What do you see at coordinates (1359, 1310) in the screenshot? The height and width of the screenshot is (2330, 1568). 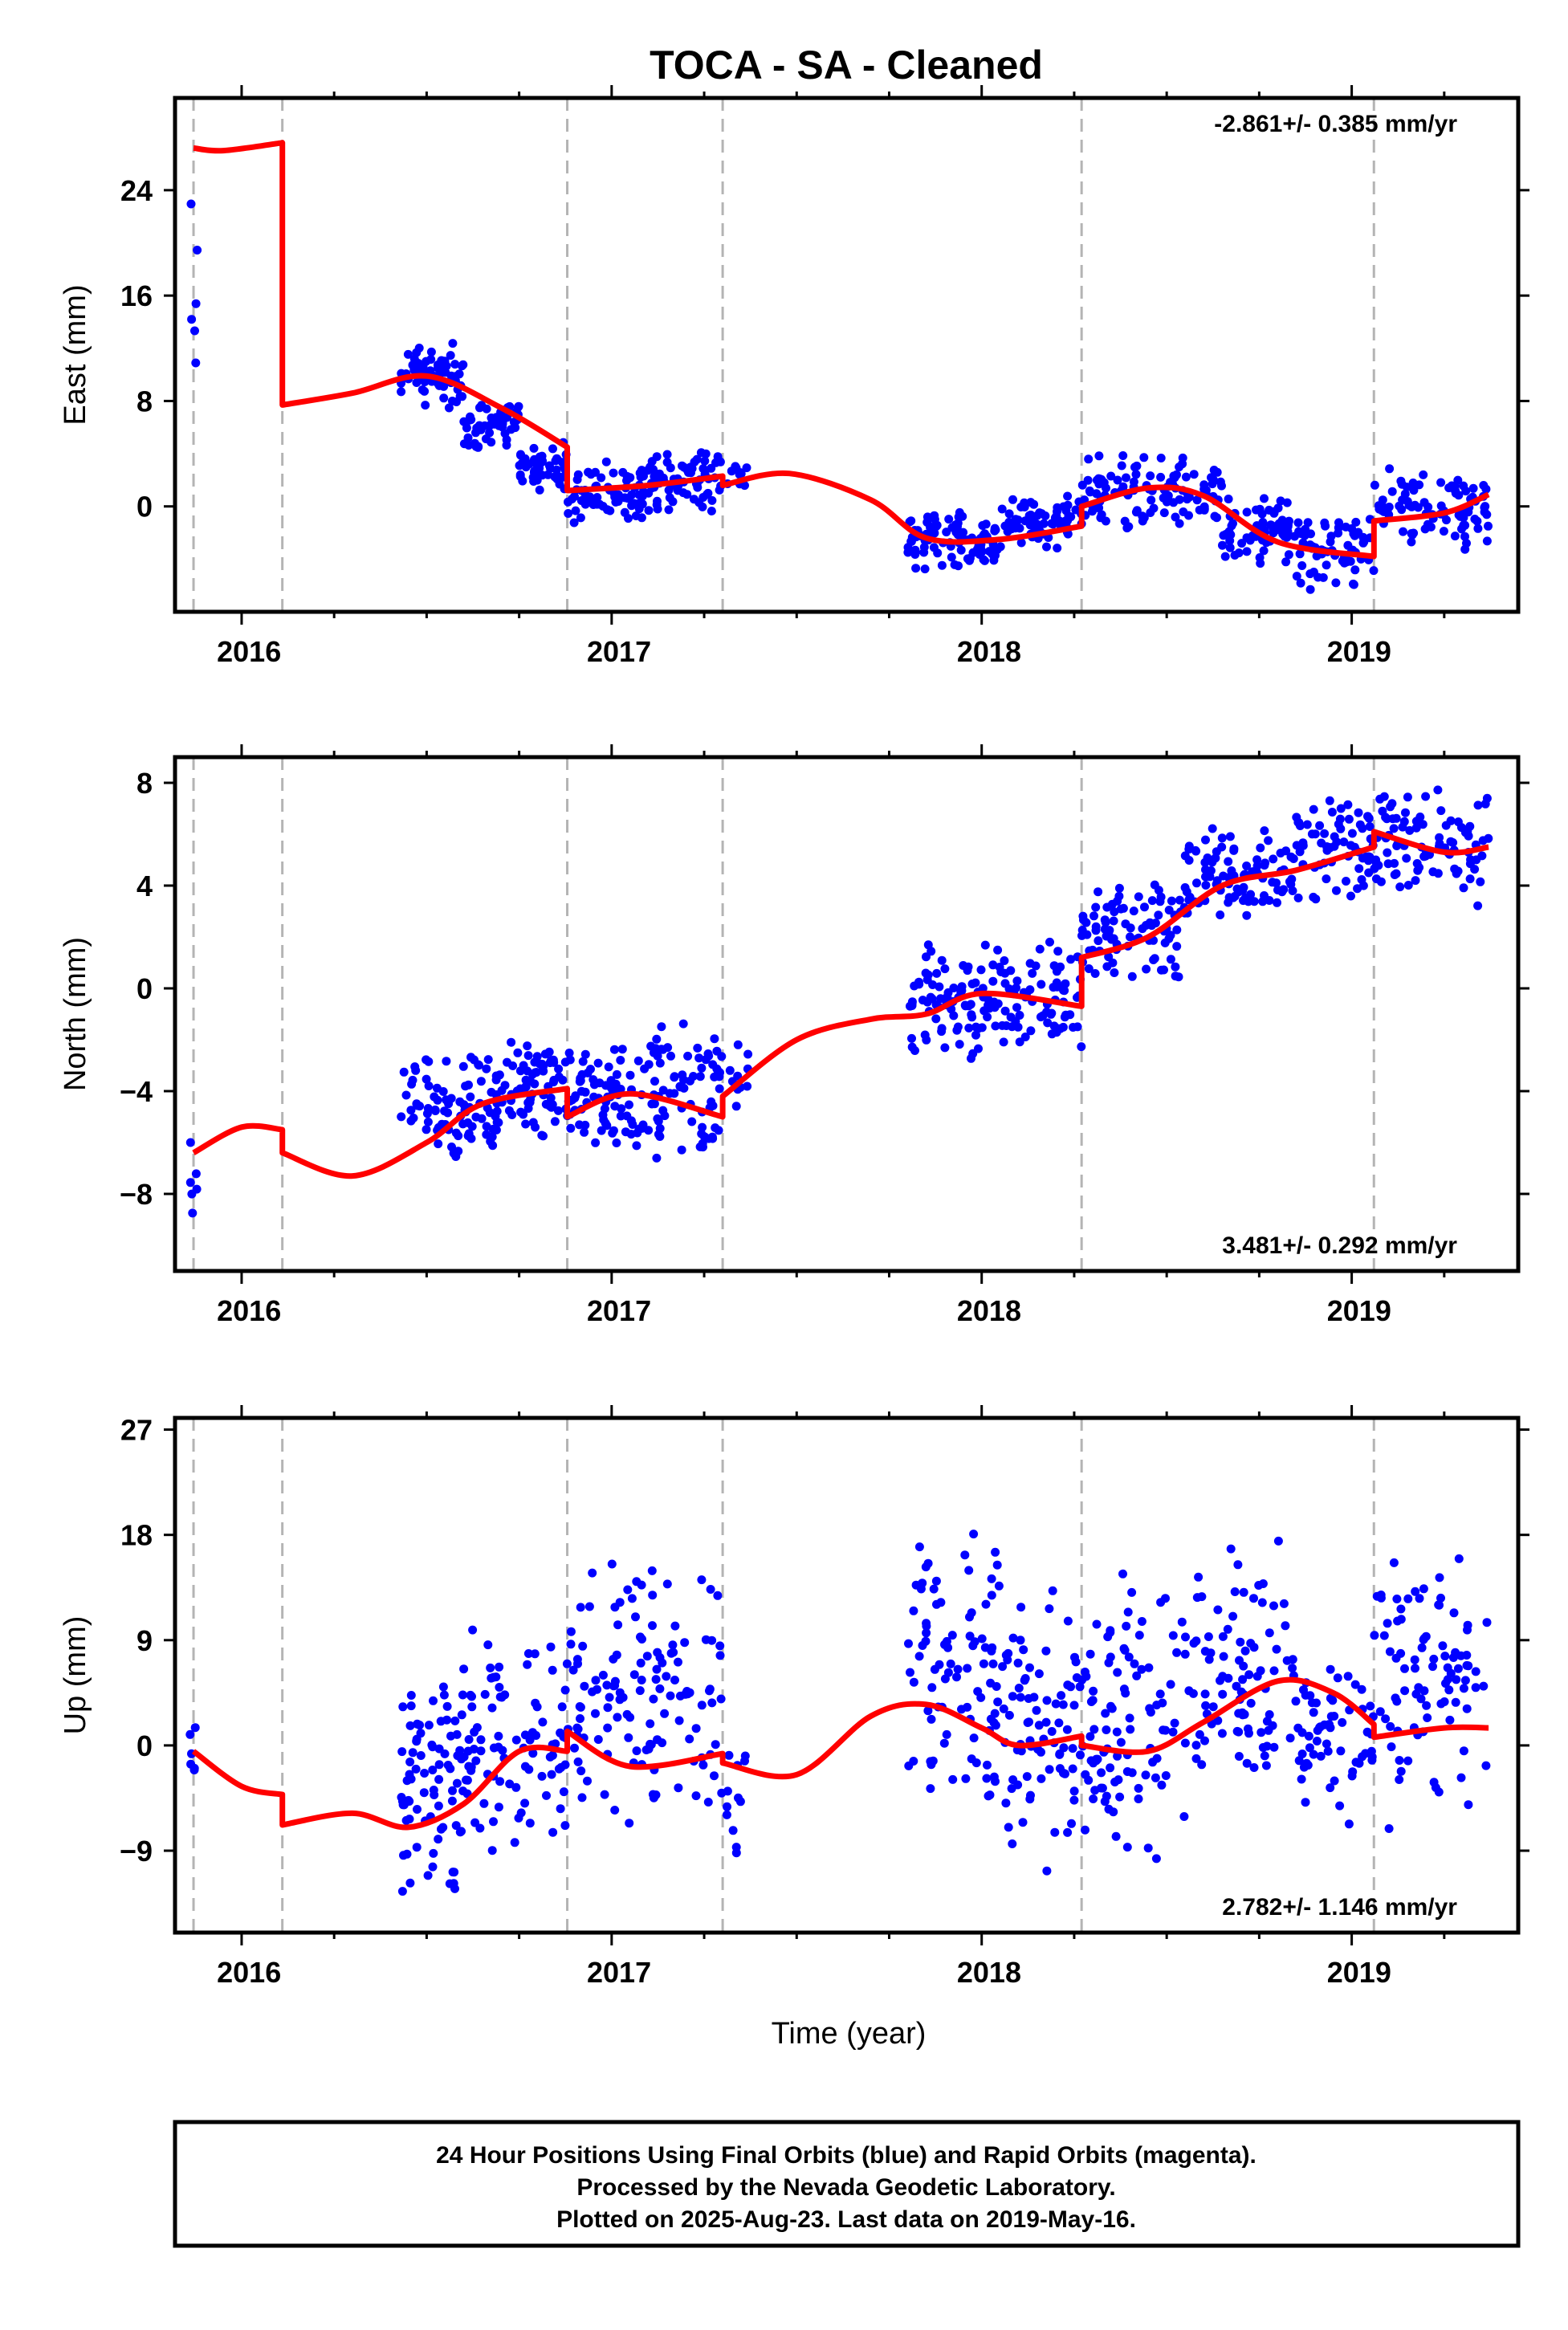 I see `north-xtick-label: 2019` at bounding box center [1359, 1310].